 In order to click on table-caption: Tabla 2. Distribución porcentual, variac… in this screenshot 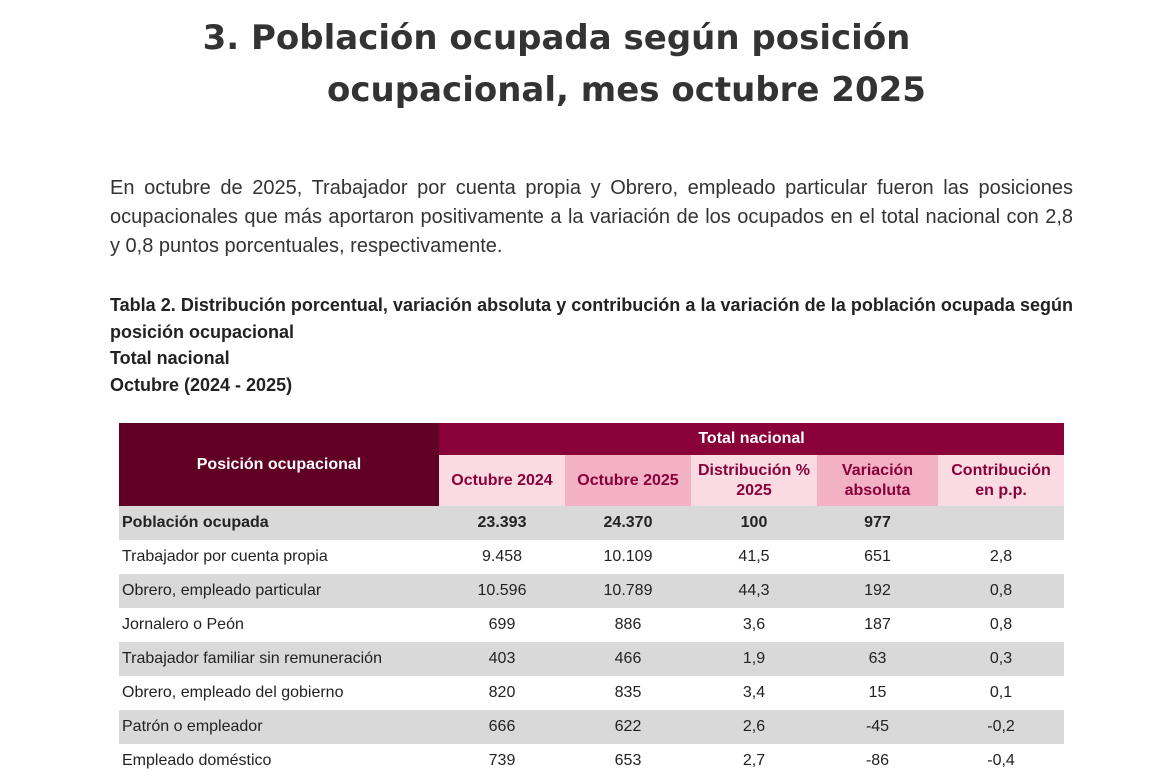, I will do `click(591, 345)`.